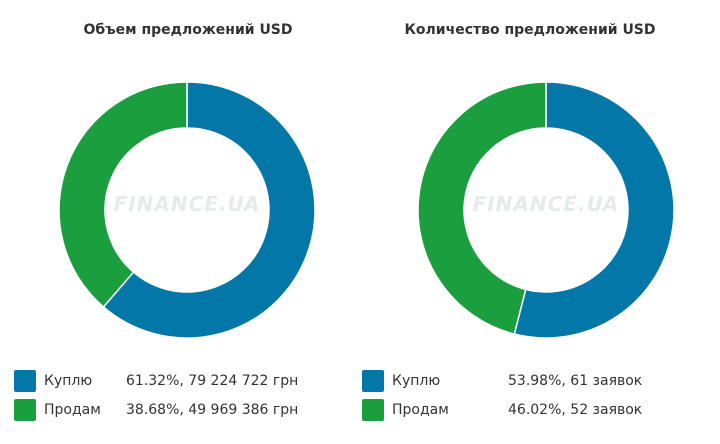 Image resolution: width=720 pixels, height=444 pixels. I want to click on legend-value: 46.02%, 52 заявок, so click(575, 410).